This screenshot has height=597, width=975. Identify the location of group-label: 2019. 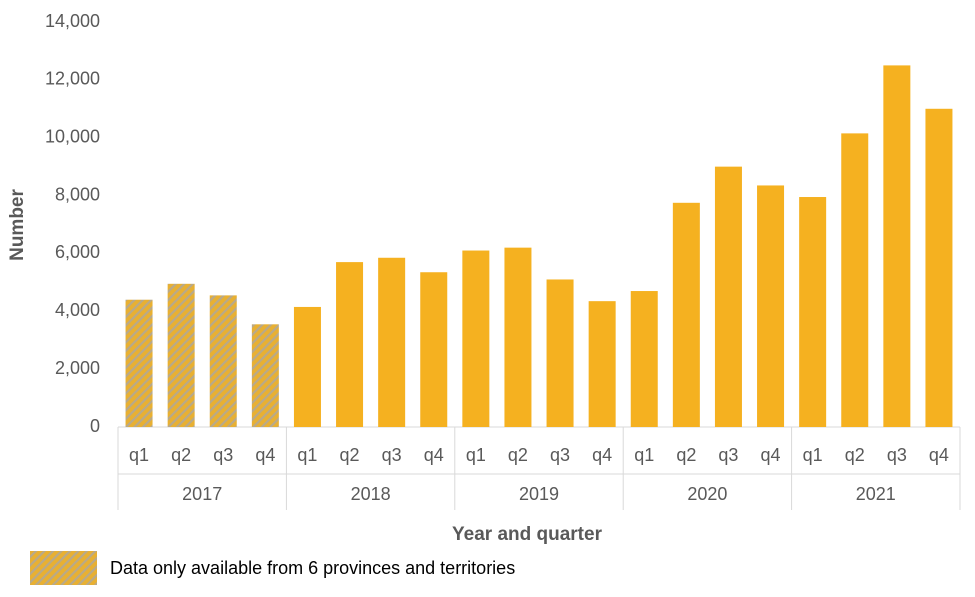
(539, 494).